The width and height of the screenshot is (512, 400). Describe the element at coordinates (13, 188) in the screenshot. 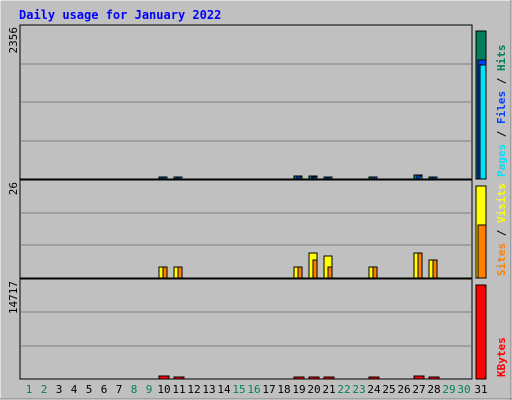

I see `y-max-label: 26` at that location.